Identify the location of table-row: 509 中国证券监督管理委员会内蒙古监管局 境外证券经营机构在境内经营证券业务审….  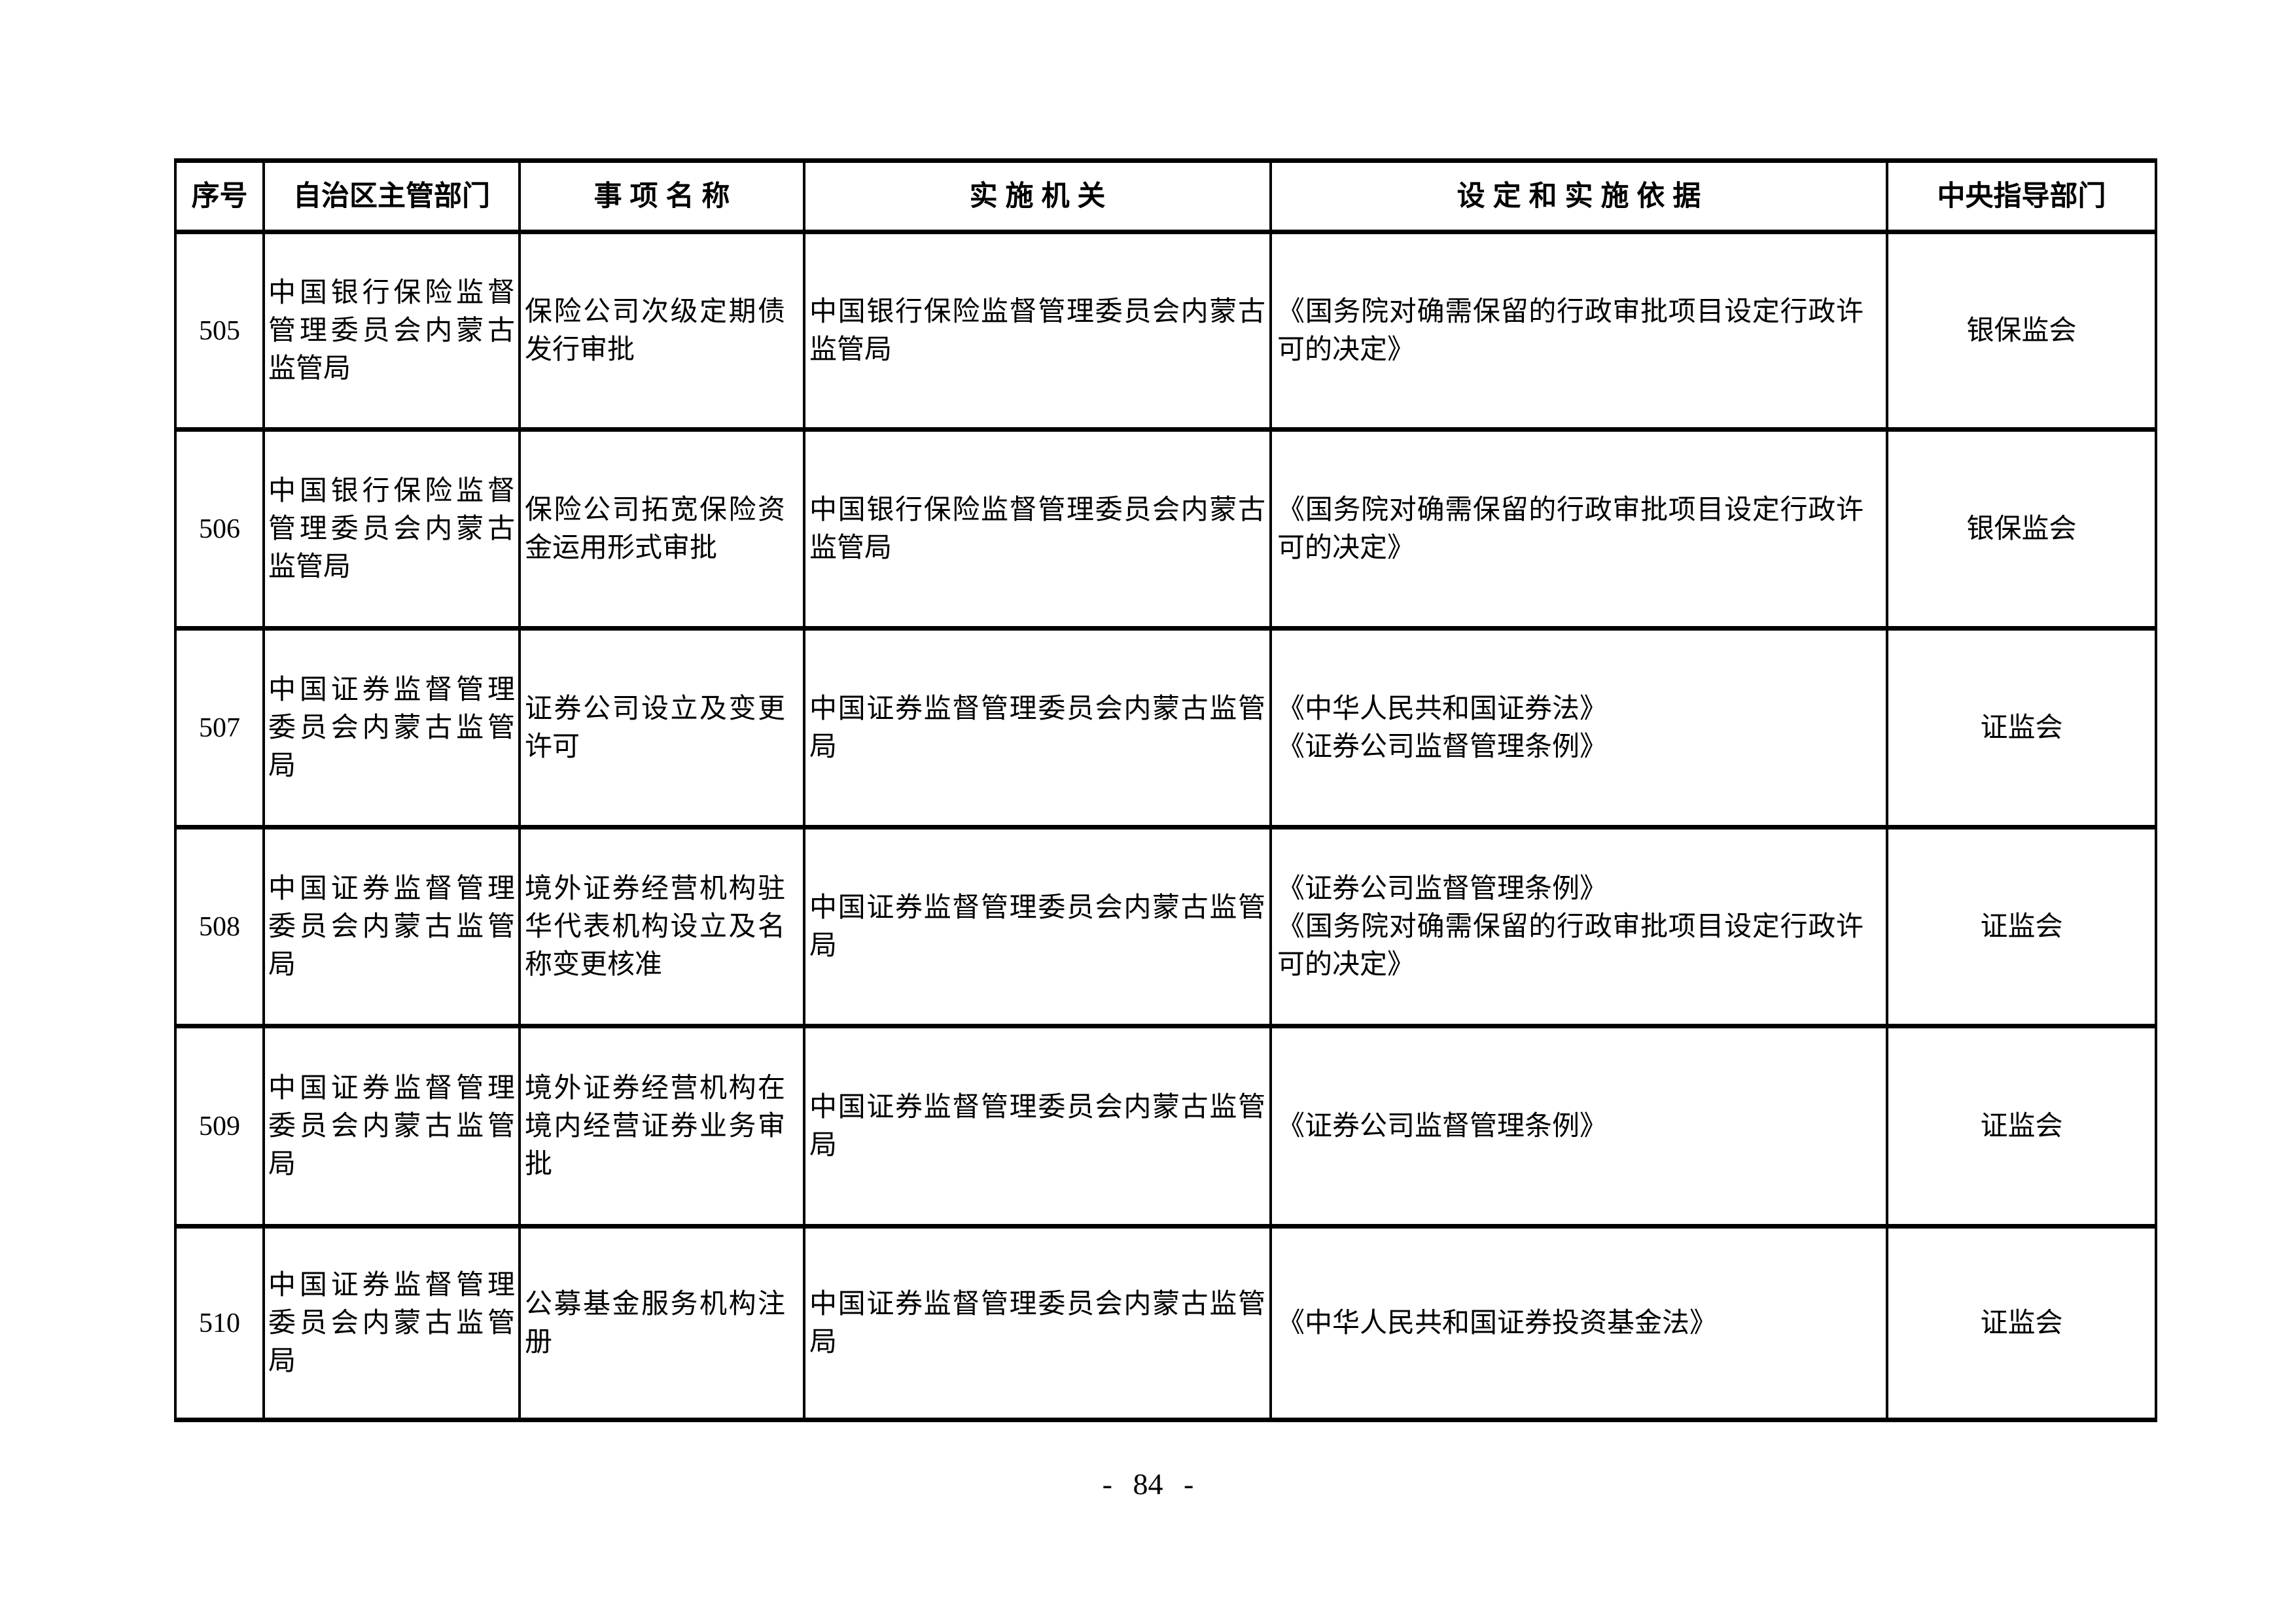
(1165, 1126).